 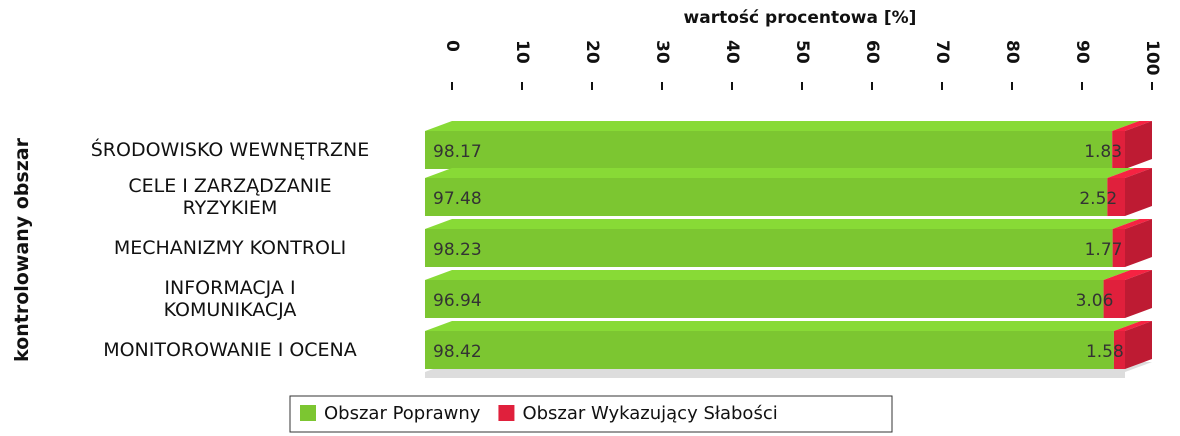 What do you see at coordinates (732, 52) in the screenshot?
I see `x-tick-label: 40` at bounding box center [732, 52].